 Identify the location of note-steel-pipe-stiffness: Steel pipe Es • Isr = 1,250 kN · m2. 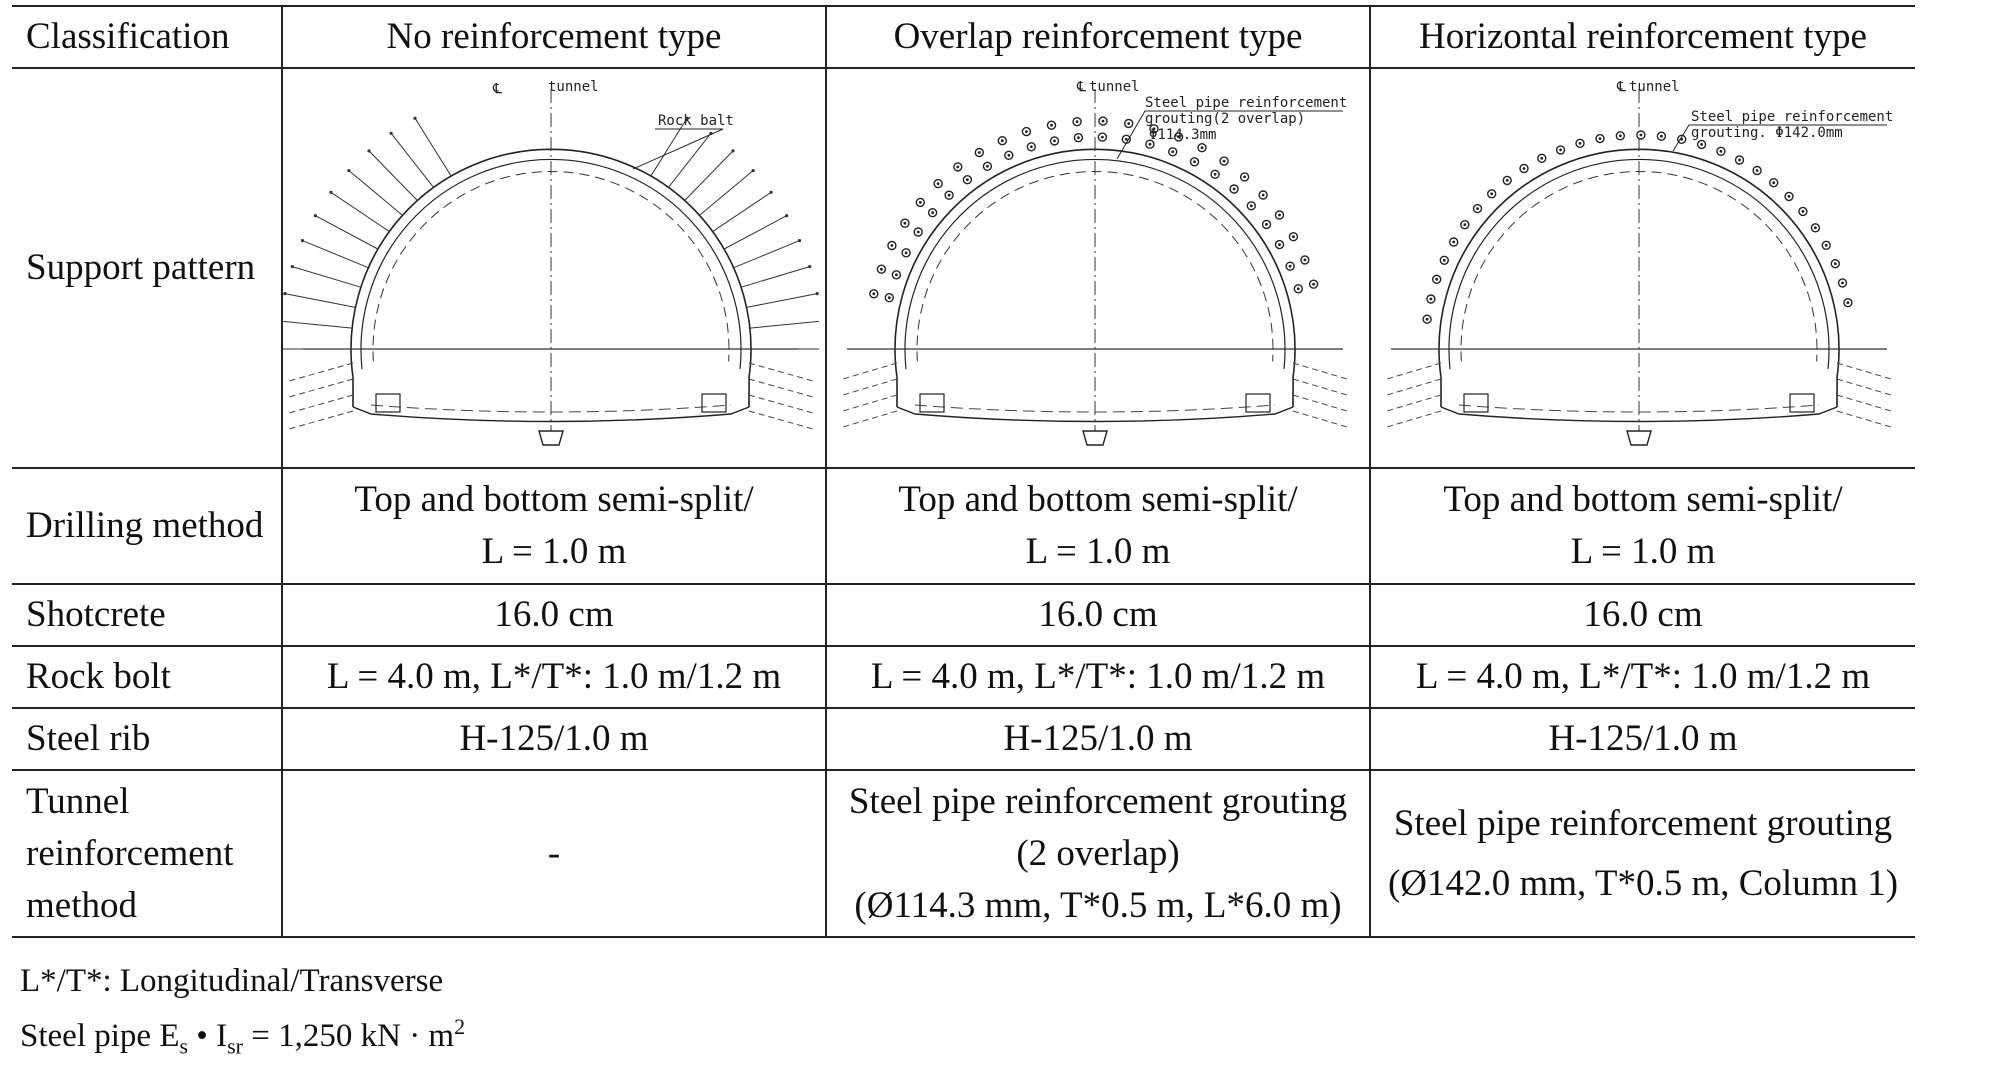
(243, 1036).